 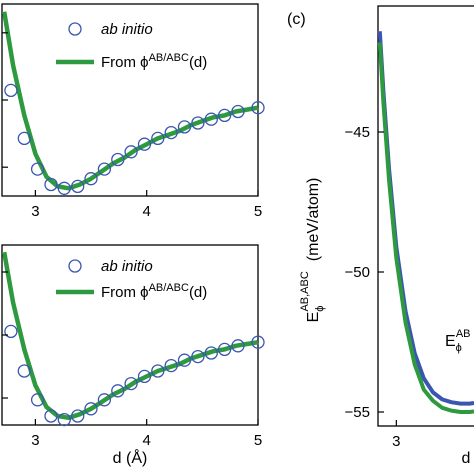 What do you see at coordinates (357, 272) in the screenshot?
I see `y-tick-label: −50` at bounding box center [357, 272].